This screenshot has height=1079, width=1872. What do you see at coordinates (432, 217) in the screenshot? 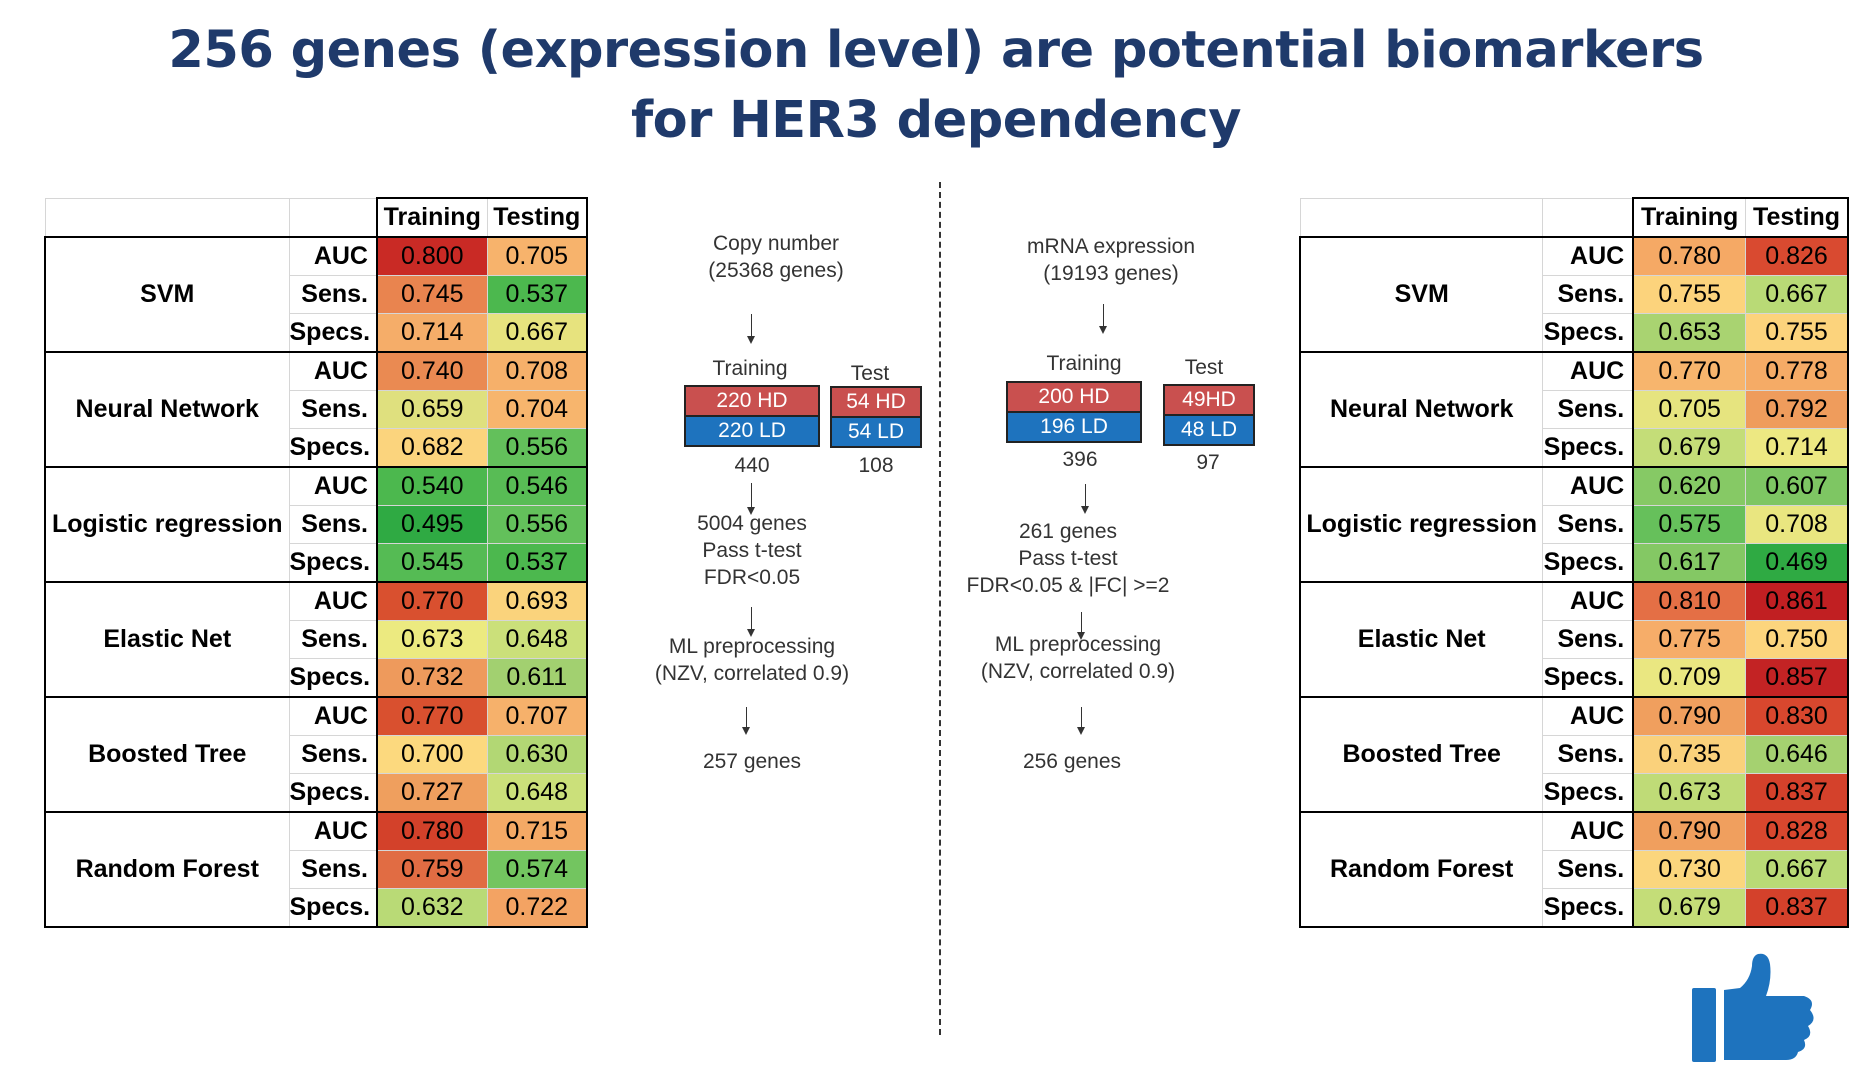
I see `training-header: Training` at bounding box center [432, 217].